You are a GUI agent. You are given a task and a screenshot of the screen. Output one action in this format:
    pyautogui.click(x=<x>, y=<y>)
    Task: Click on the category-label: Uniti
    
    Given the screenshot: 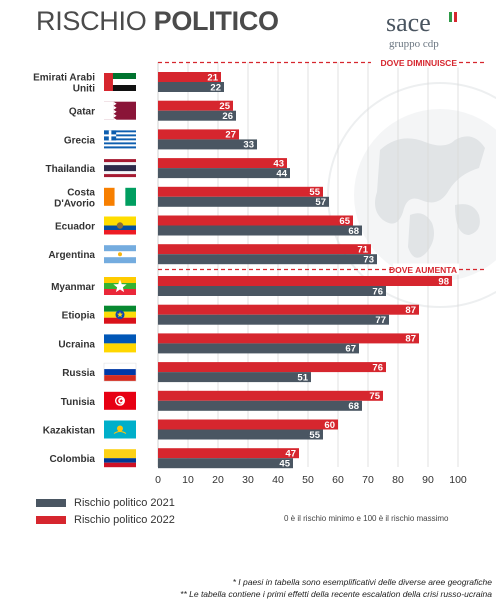 What is the action you would take?
    pyautogui.click(x=84, y=89)
    